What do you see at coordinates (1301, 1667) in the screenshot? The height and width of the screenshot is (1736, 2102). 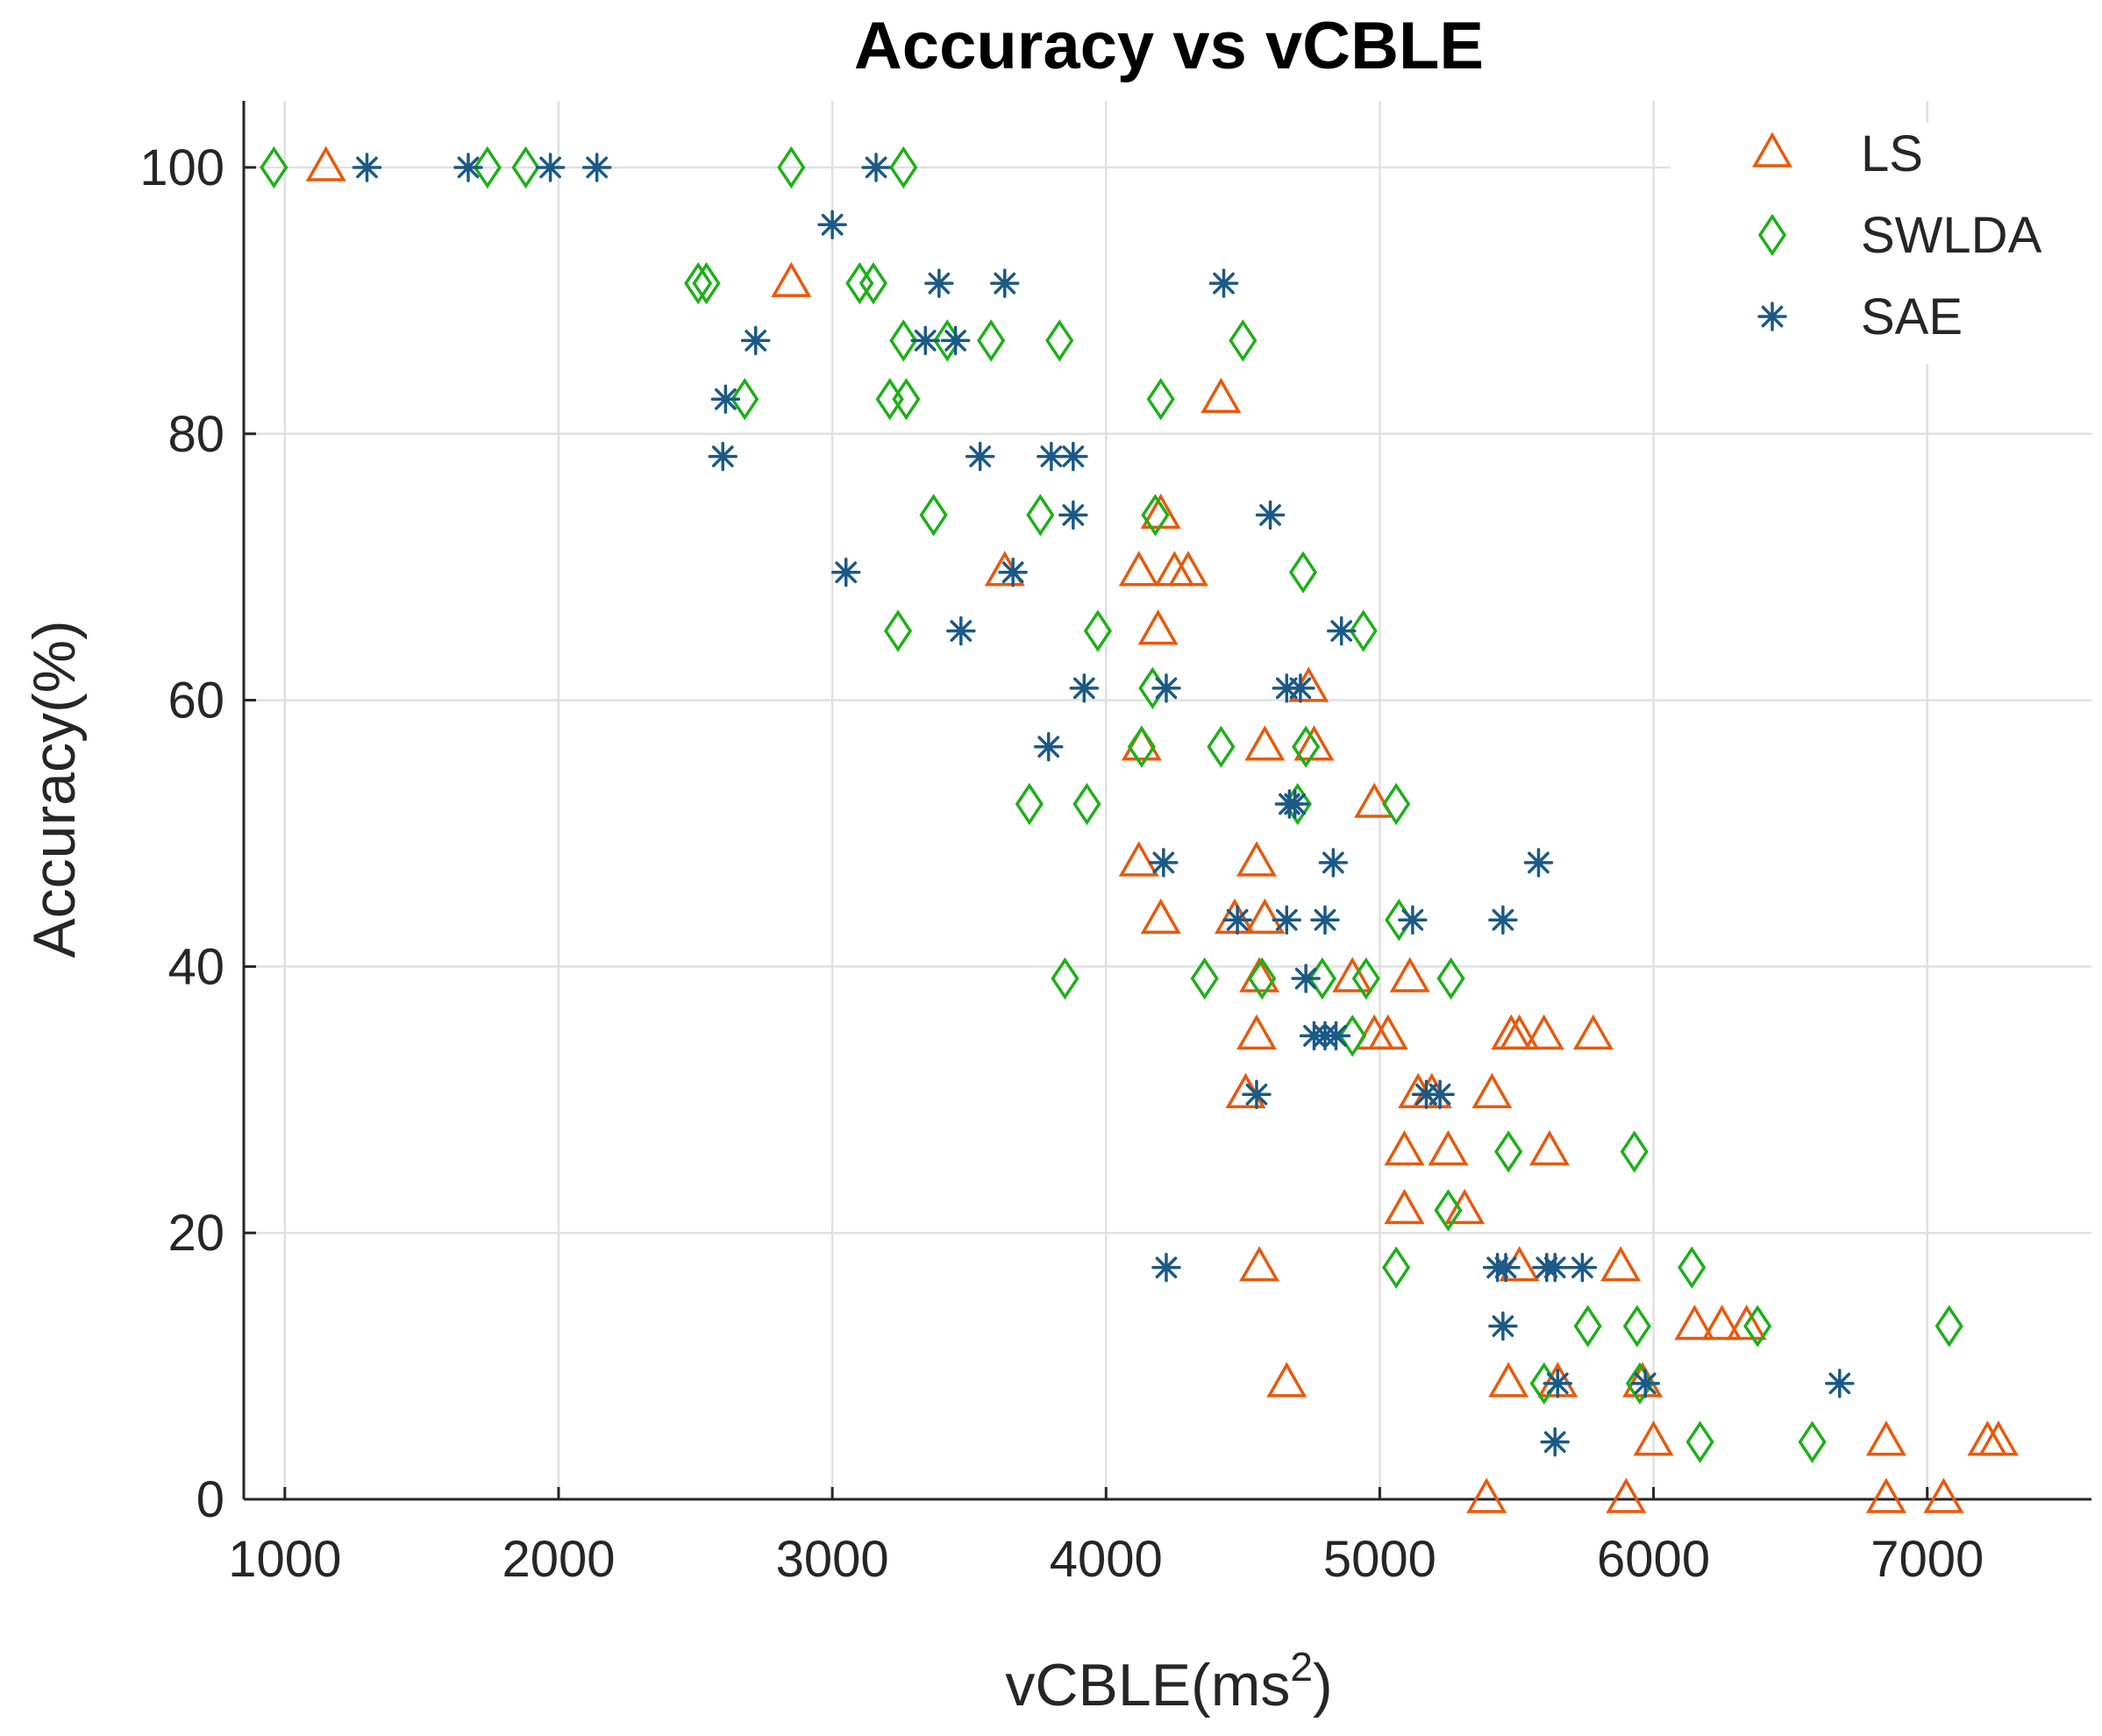 I see `x-axis-label-superscript: 2` at bounding box center [1301, 1667].